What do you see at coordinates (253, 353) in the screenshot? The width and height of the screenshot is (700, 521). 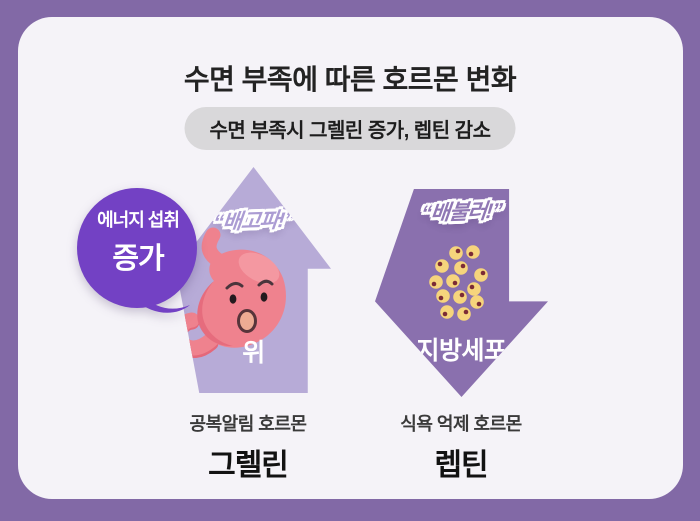 I see `stomach-label: 위` at bounding box center [253, 353].